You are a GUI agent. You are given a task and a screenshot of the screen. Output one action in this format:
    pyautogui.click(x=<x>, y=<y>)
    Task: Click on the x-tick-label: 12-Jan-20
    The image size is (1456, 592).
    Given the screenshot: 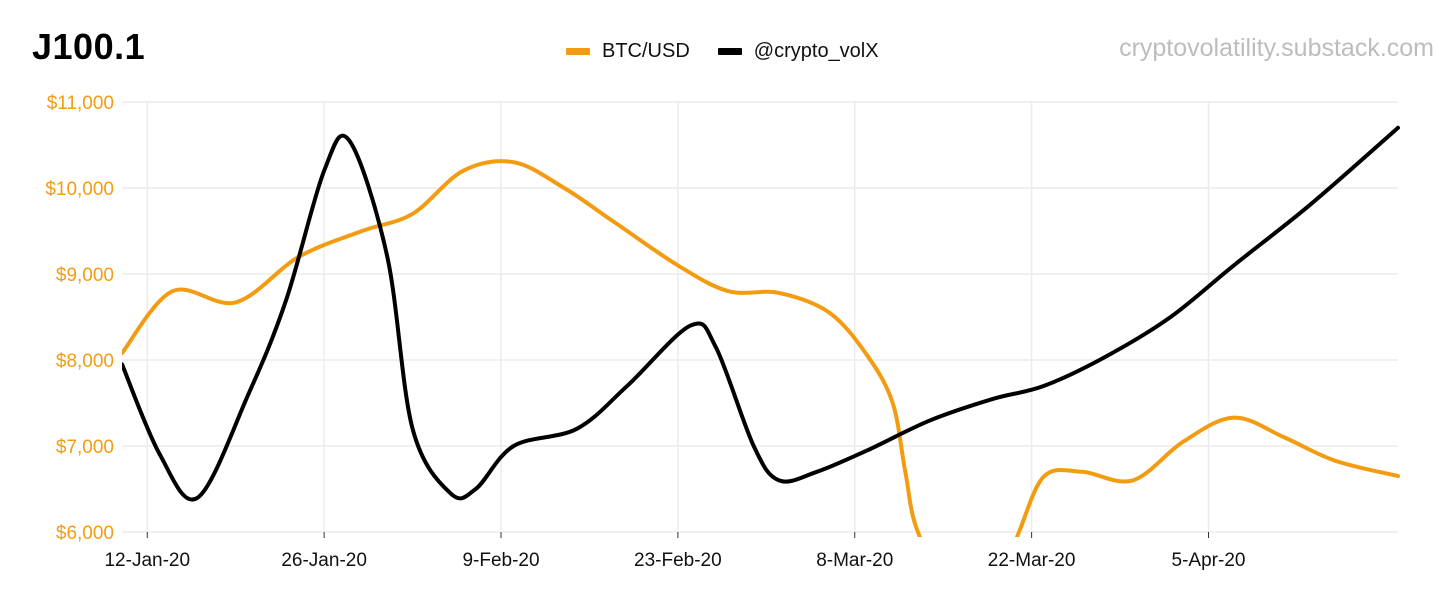 What is the action you would take?
    pyautogui.click(x=147, y=560)
    